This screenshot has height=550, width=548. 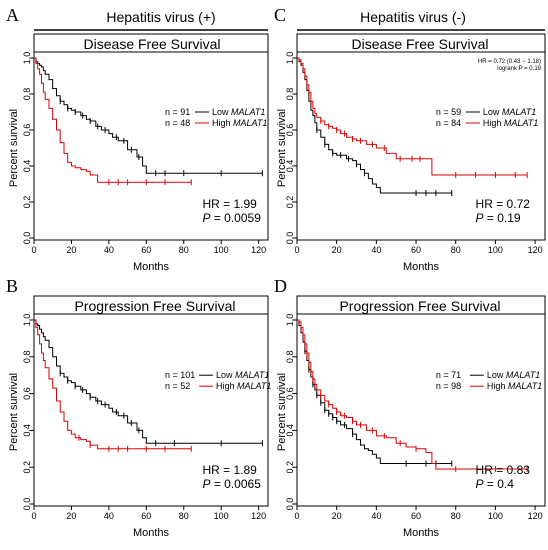 What do you see at coordinates (509, 62) in the screenshot?
I see `inset-hr-text: HR = 0.72 (0.43 − 1.18)` at bounding box center [509, 62].